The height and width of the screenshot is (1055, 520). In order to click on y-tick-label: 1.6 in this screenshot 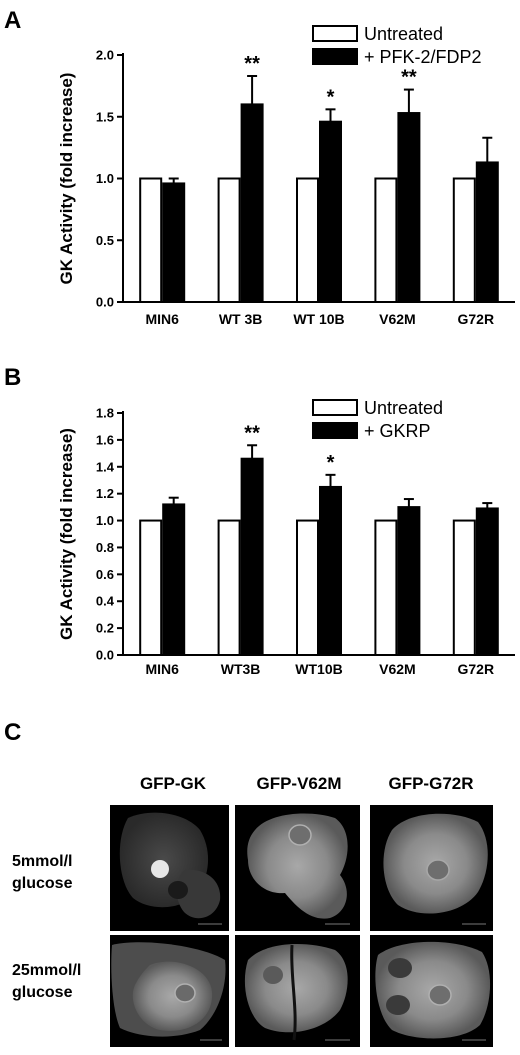, I will do `click(105, 439)`.